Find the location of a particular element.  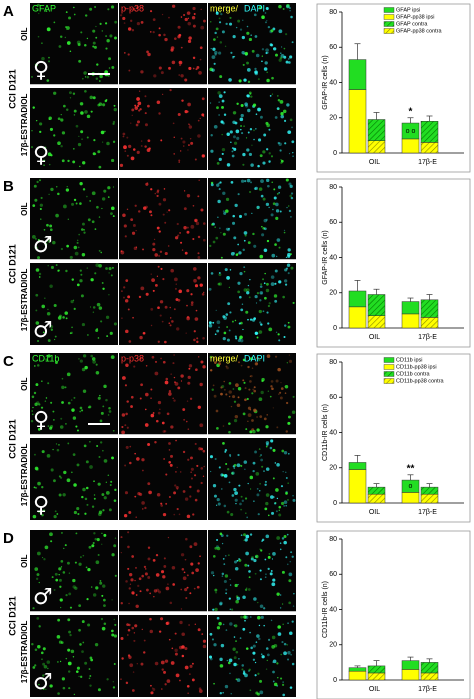

error-bar is located at coordinates (376, 485).